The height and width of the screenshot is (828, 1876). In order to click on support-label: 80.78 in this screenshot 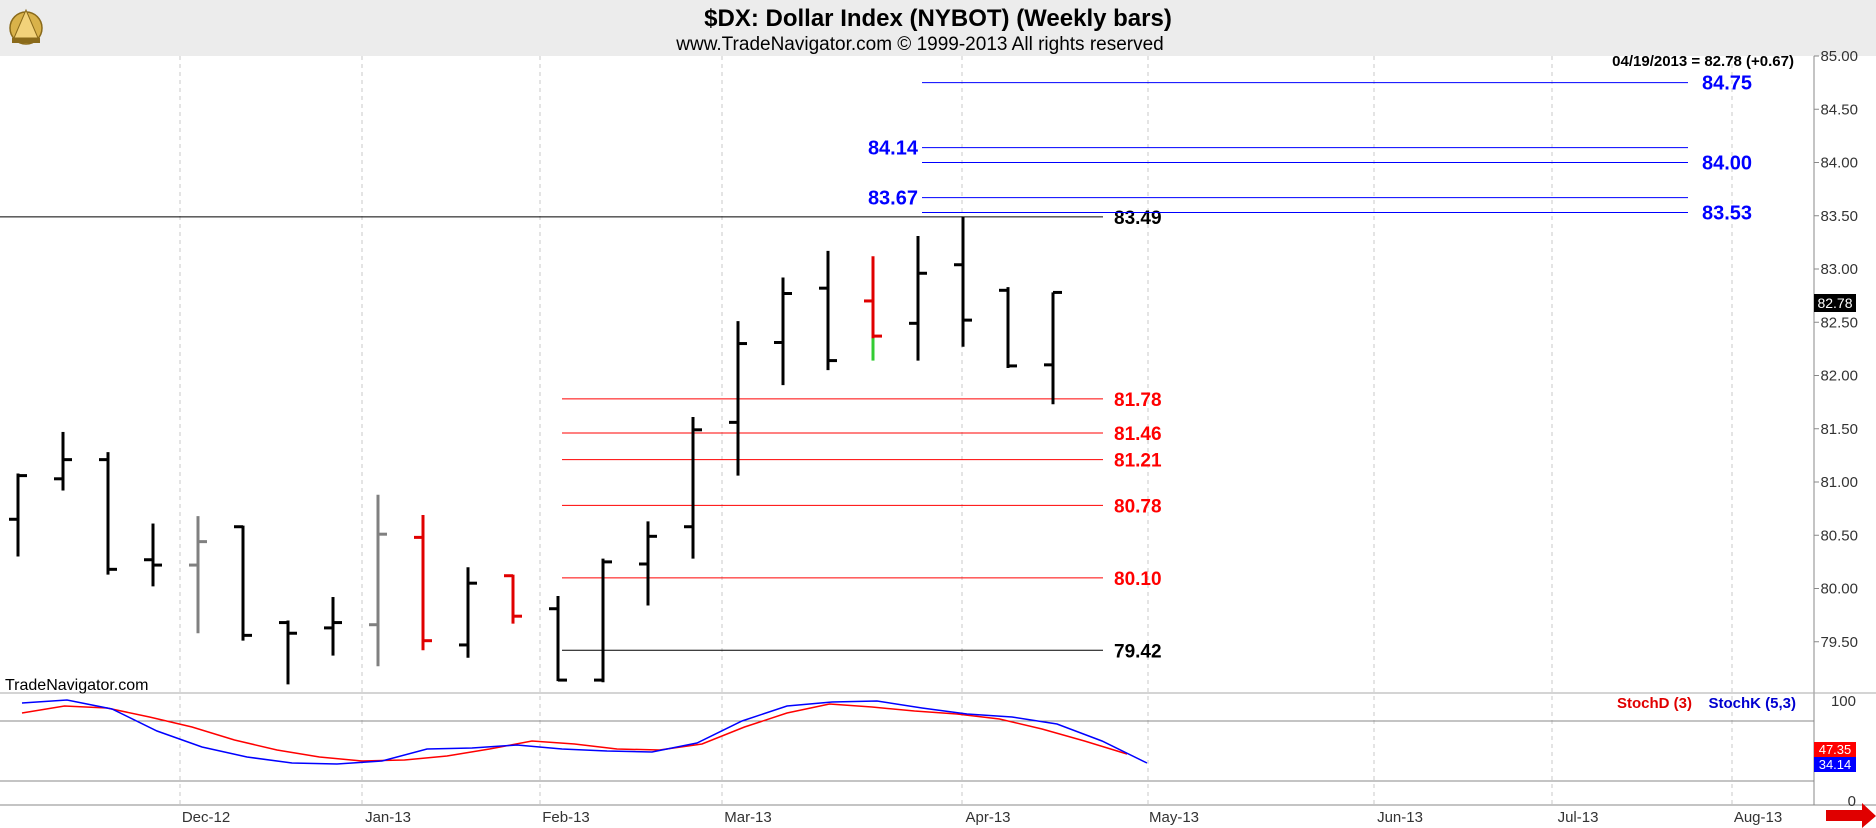, I will do `click(1138, 506)`.